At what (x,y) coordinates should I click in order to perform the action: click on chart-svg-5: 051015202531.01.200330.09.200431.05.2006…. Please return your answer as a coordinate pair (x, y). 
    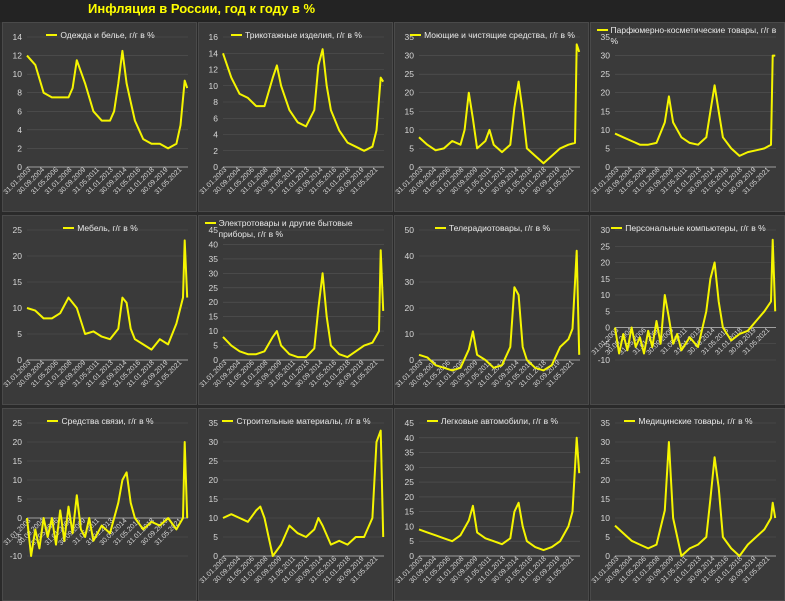
    Looking at the image, I should click on (96, 307).